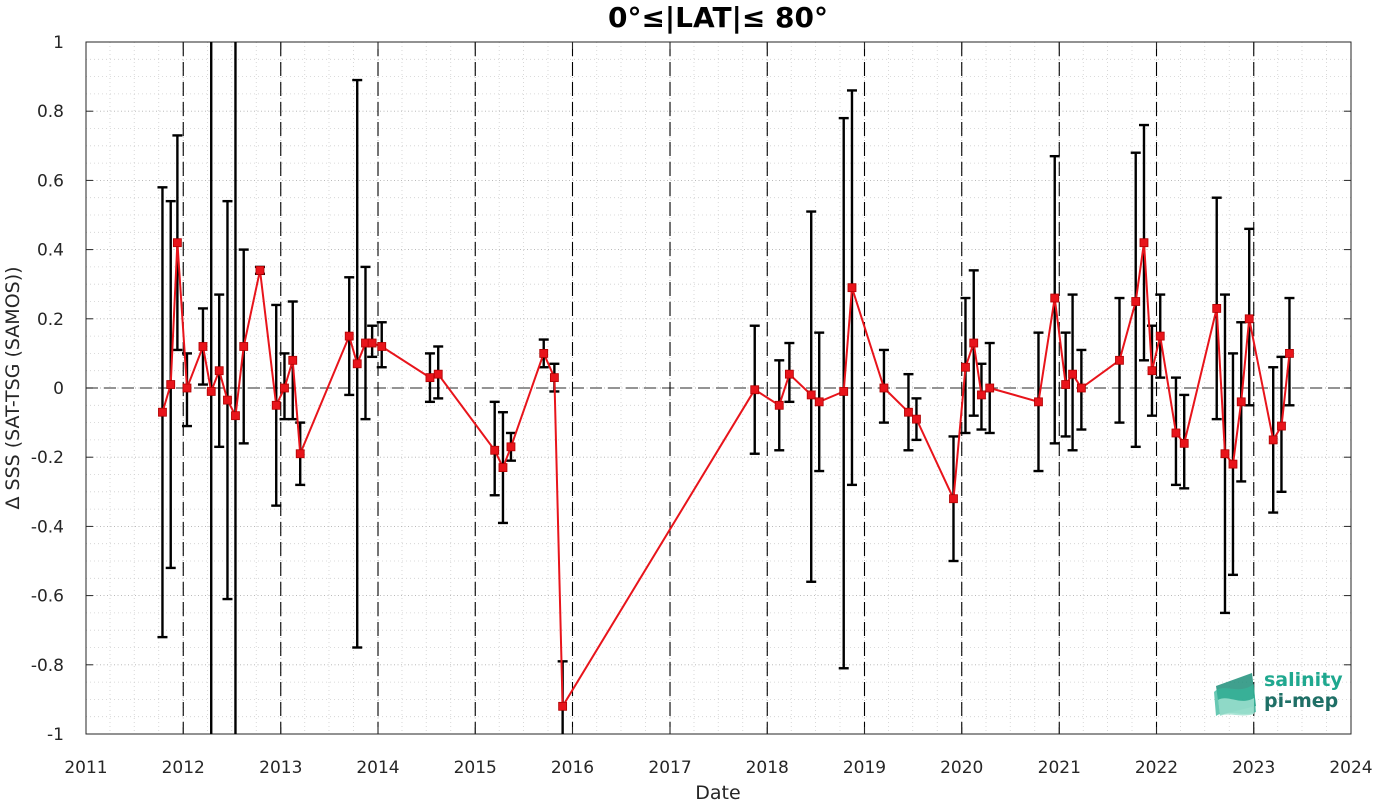  What do you see at coordinates (55, 735) in the screenshot?
I see `y-tick-label: -1` at bounding box center [55, 735].